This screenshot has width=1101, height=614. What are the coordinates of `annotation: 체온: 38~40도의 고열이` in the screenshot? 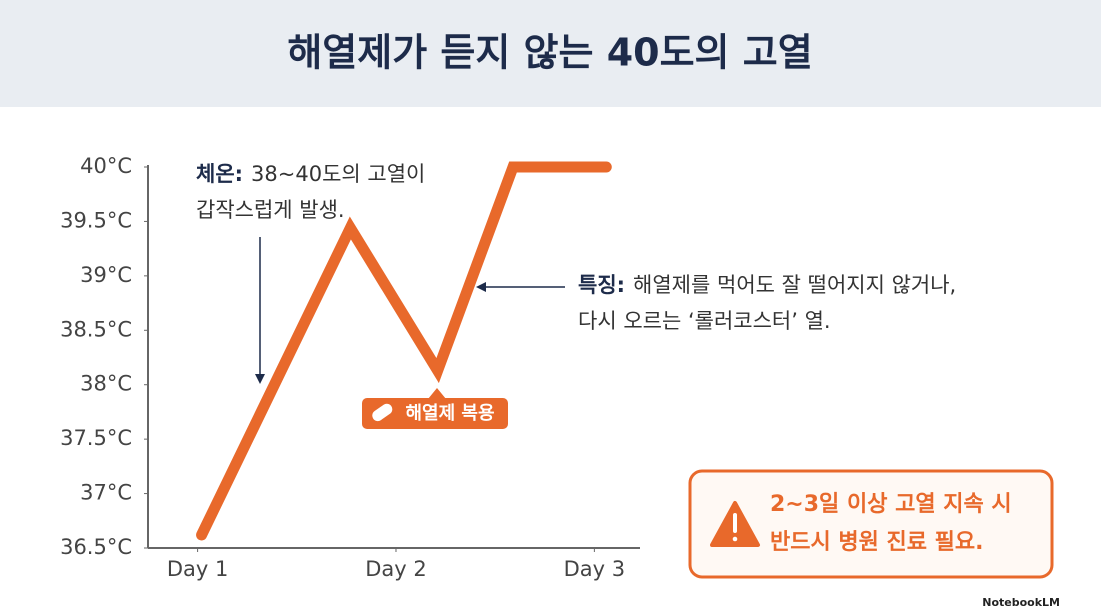 It's located at (310, 174).